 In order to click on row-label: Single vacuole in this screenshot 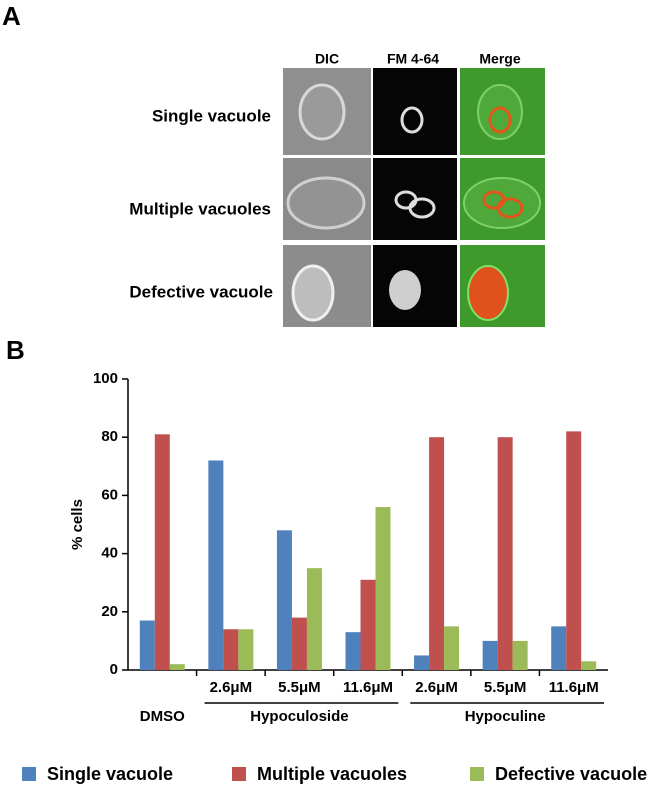, I will do `click(211, 115)`.